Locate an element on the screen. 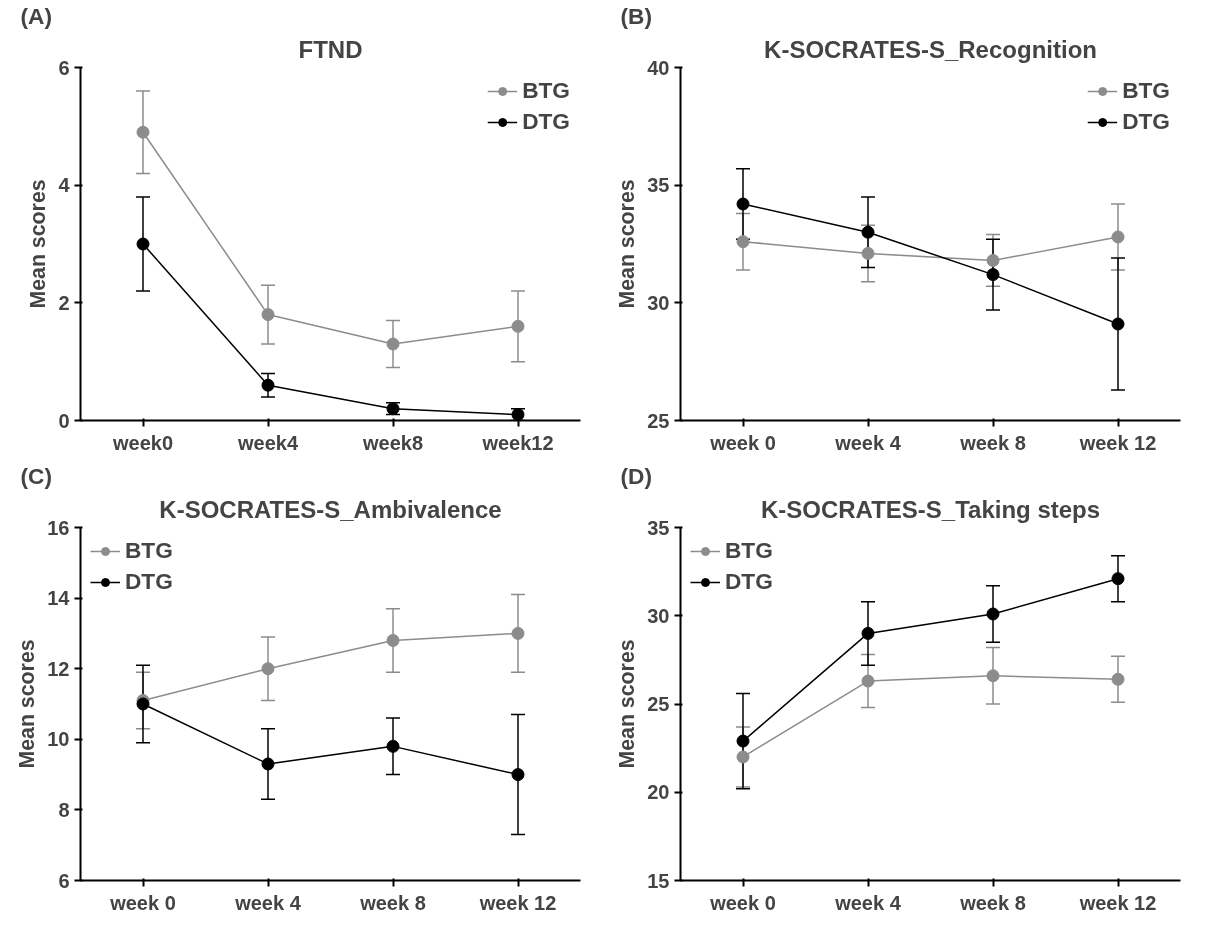  chart-title: K-SOCRATES-S_Ambivalence is located at coordinates (330, 509).